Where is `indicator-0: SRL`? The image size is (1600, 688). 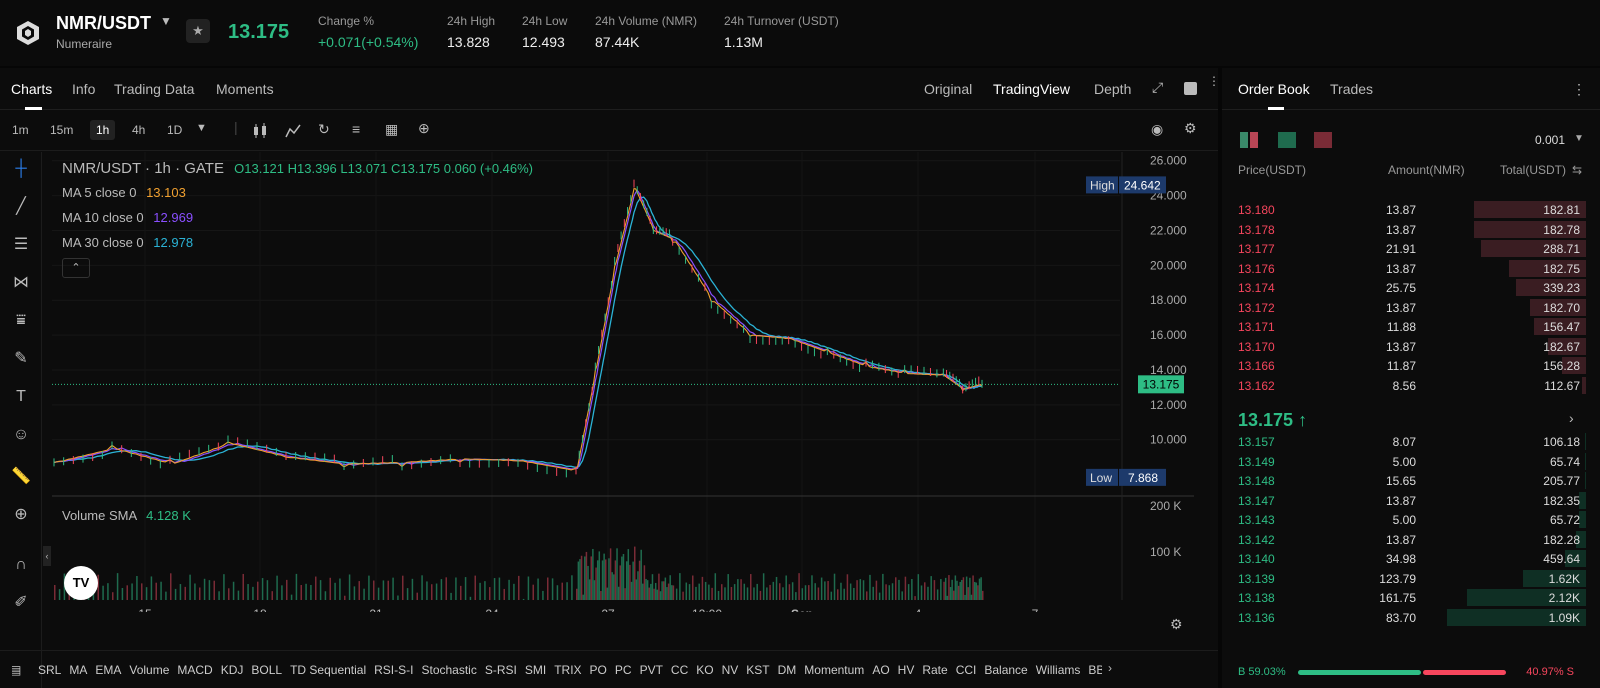 indicator-0: SRL is located at coordinates (50, 670).